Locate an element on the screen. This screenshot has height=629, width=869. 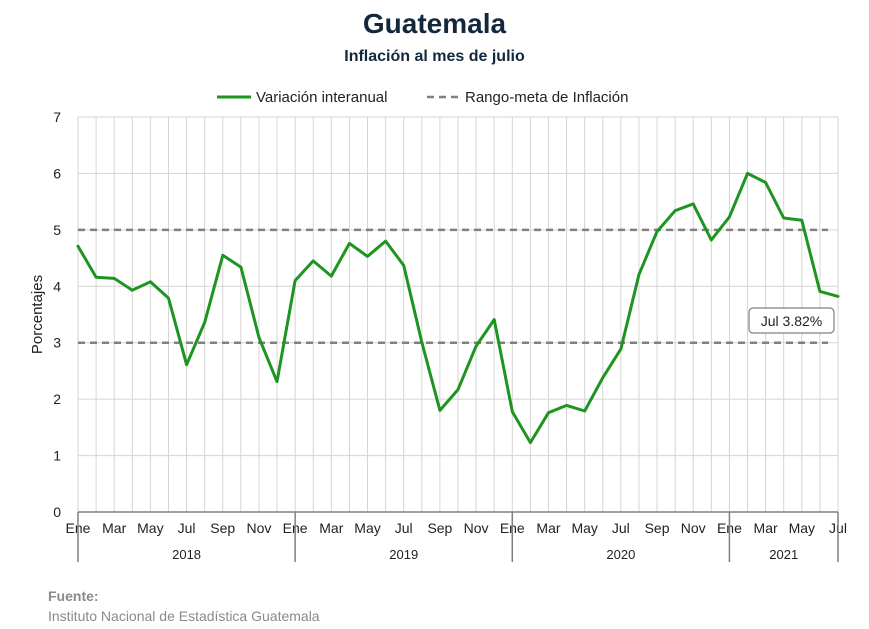
year-label: 2020 is located at coordinates (620, 554).